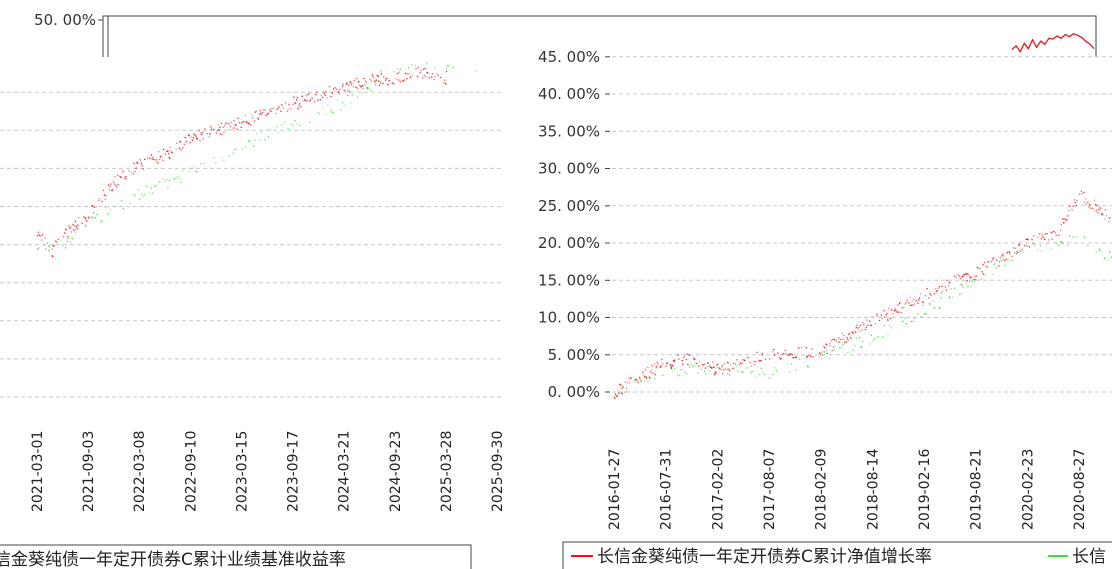  Describe the element at coordinates (728, 362) in the screenshot. I see `series-长信金葵纯债一年定开债券C累计净值增长率-point-95` at that location.